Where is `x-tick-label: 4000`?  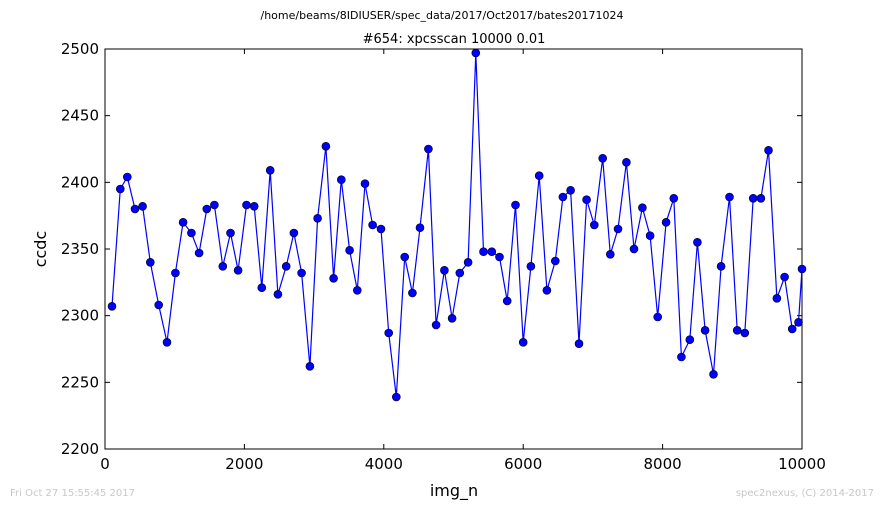 x-tick-label: 4000 is located at coordinates (384, 464).